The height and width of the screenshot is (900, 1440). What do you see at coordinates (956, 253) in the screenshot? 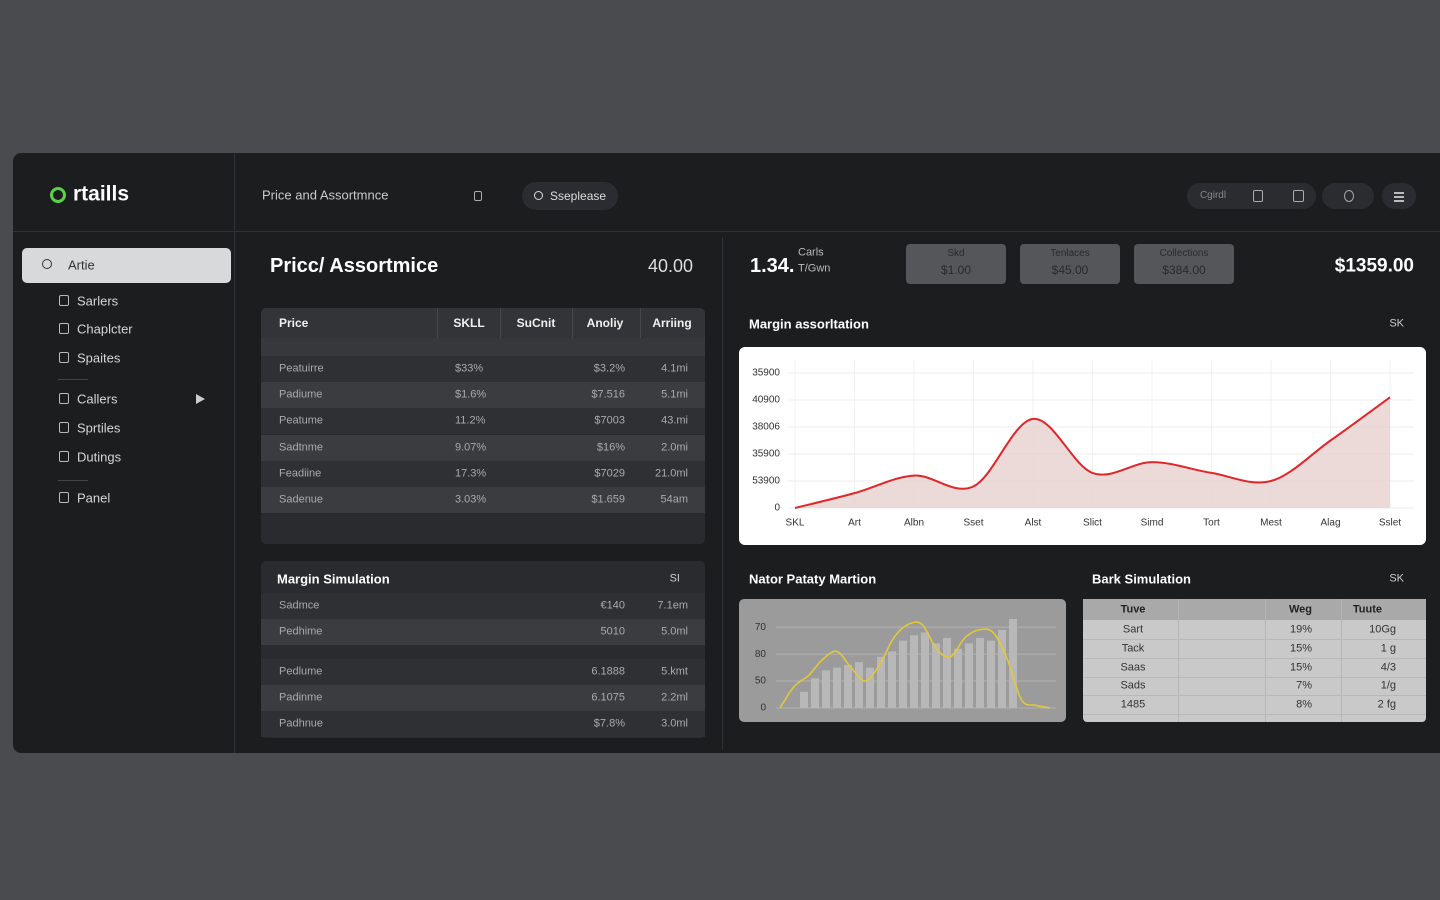
I see `button-label: Skd` at bounding box center [956, 253].